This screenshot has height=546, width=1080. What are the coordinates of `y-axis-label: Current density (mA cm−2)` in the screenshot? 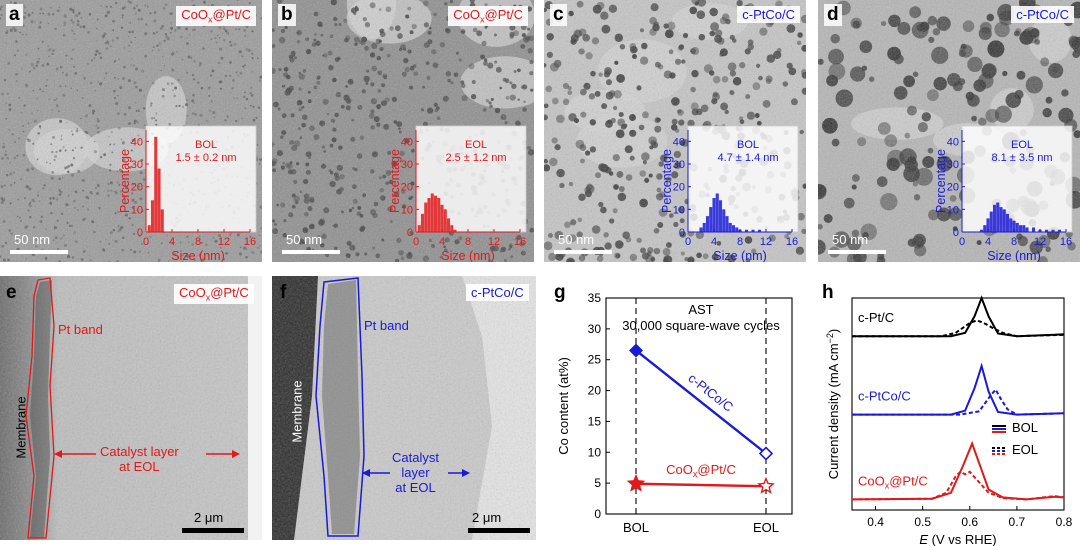 It's located at (833, 404).